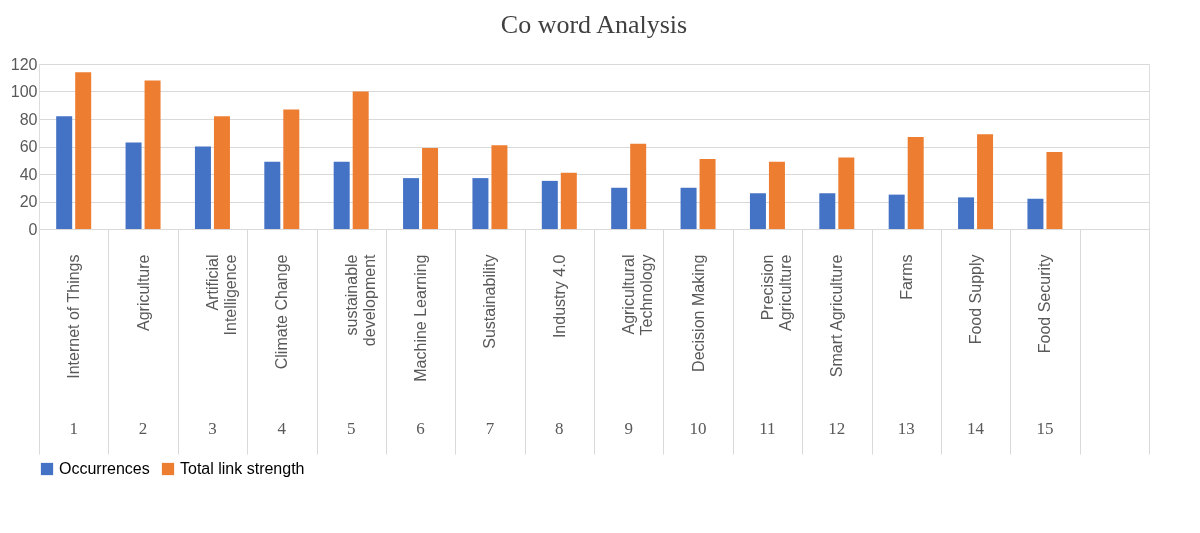 This screenshot has width=1200, height=533. I want to click on x-tick-label: Industry 4.0, so click(559, 296).